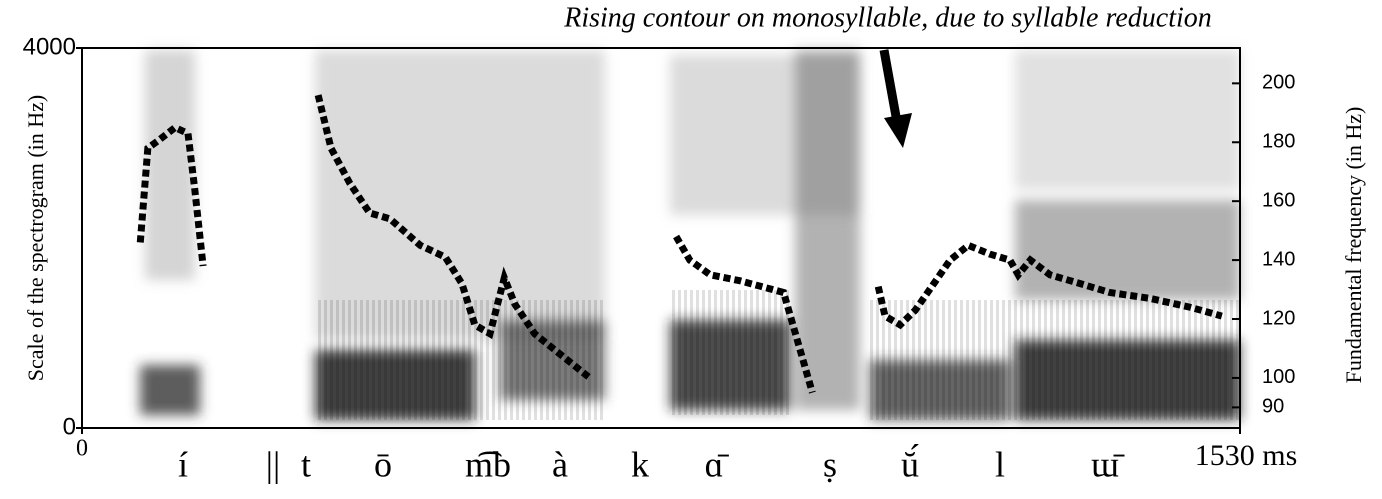  Describe the element at coordinates (1278, 377) in the screenshot. I see `y2-tick-label: 100` at that location.